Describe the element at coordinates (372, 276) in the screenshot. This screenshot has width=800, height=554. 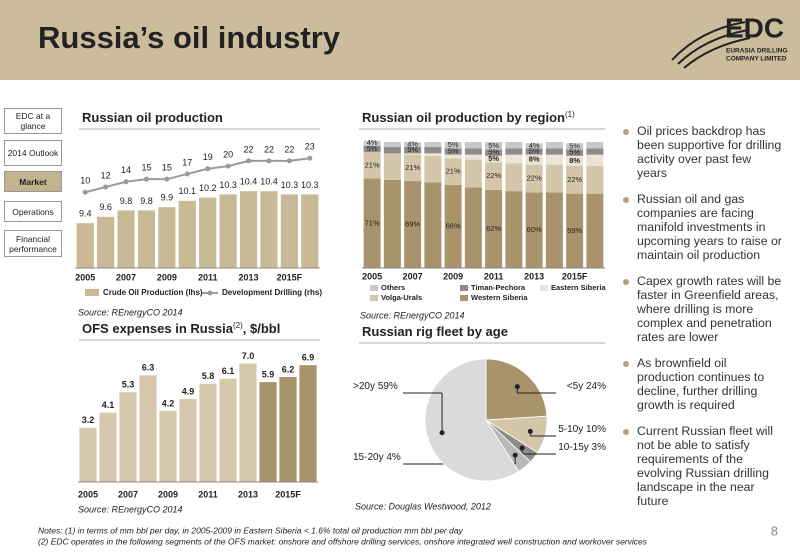
I see `x-tick-label: 2005` at that location.